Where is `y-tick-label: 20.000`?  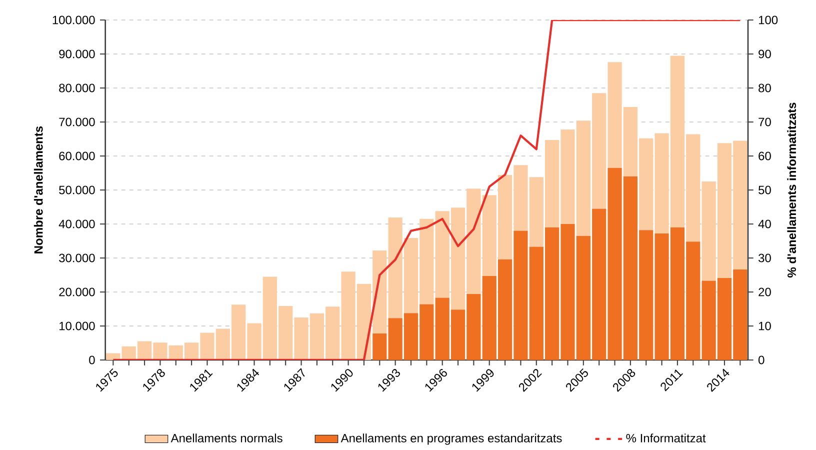
y-tick-label: 20.000 is located at coordinates (77, 292).